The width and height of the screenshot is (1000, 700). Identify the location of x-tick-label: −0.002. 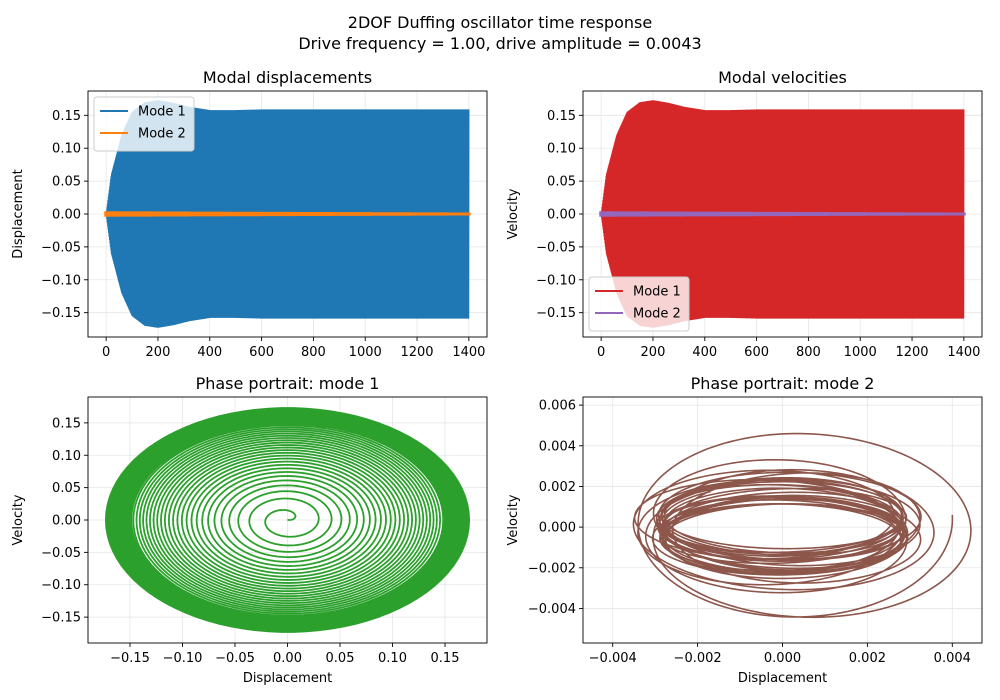
(698, 658).